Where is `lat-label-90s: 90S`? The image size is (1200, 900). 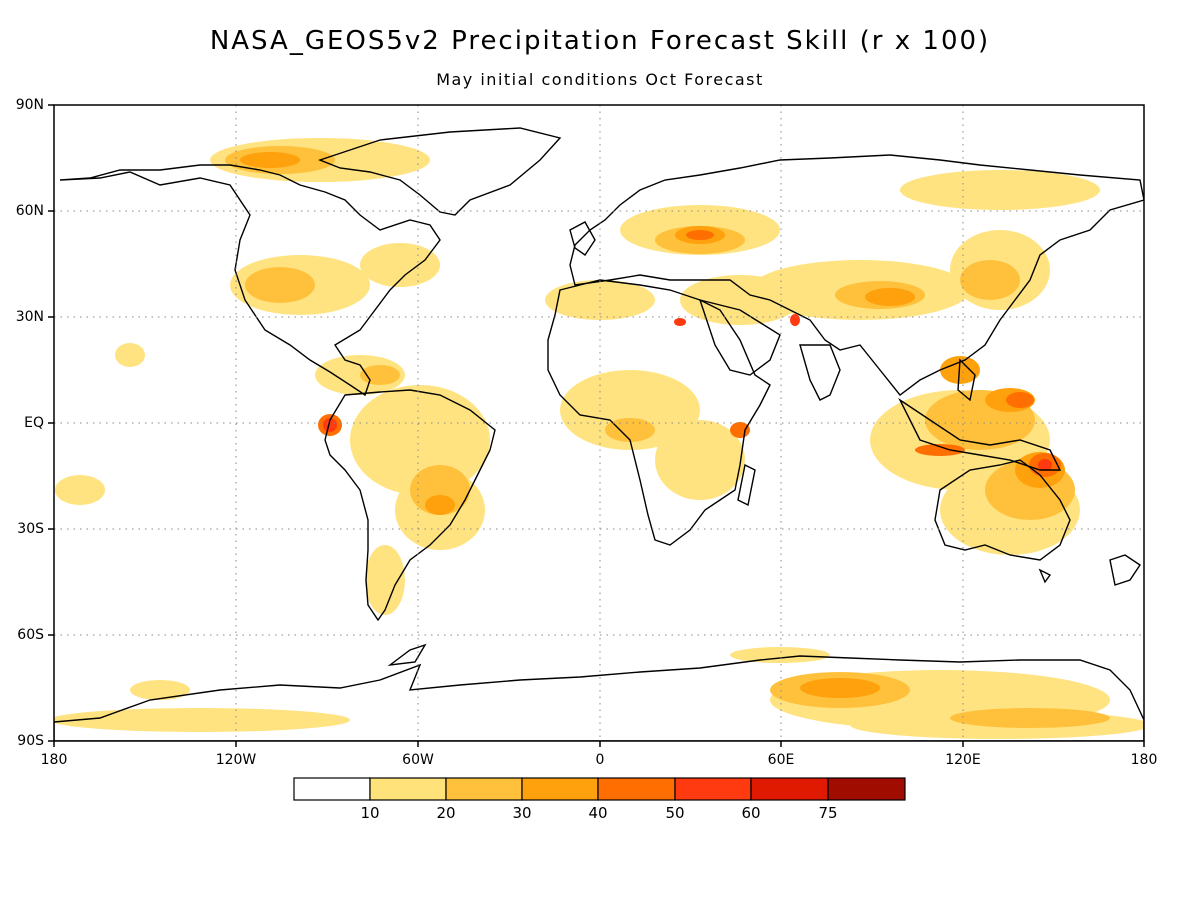 lat-label-90s: 90S is located at coordinates (30, 741).